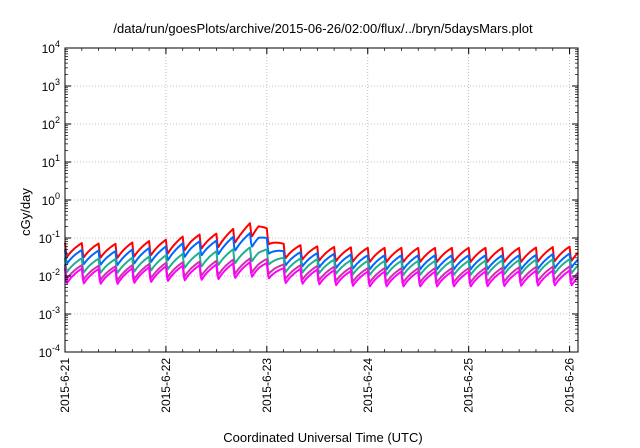 Image resolution: width=640 pixels, height=448 pixels. I want to click on y-tick-label: 10³, so click(51, 85).